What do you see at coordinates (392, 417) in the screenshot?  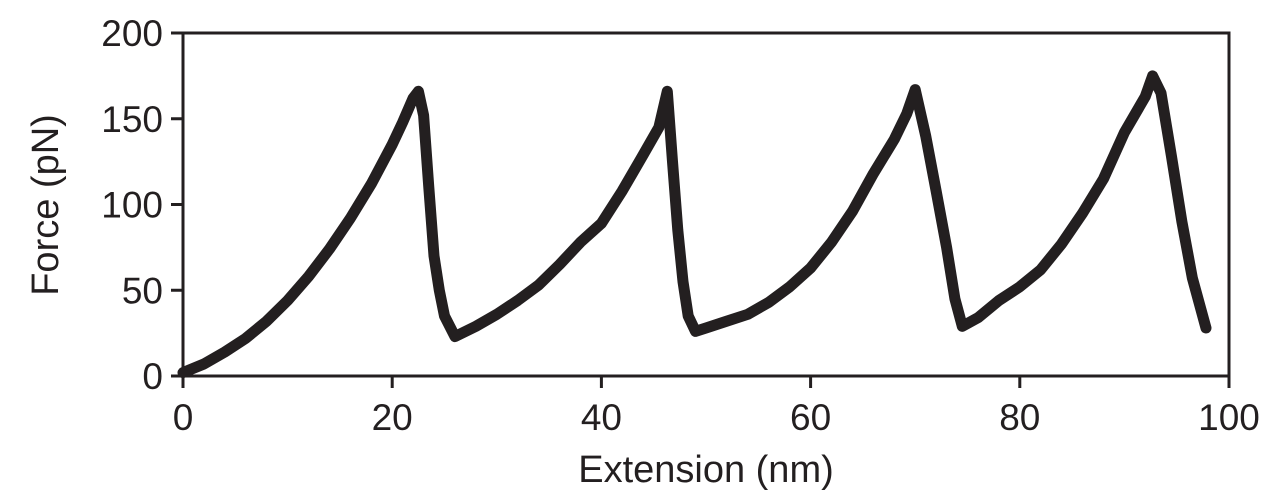 I see `x-tick-label: 20` at bounding box center [392, 417].